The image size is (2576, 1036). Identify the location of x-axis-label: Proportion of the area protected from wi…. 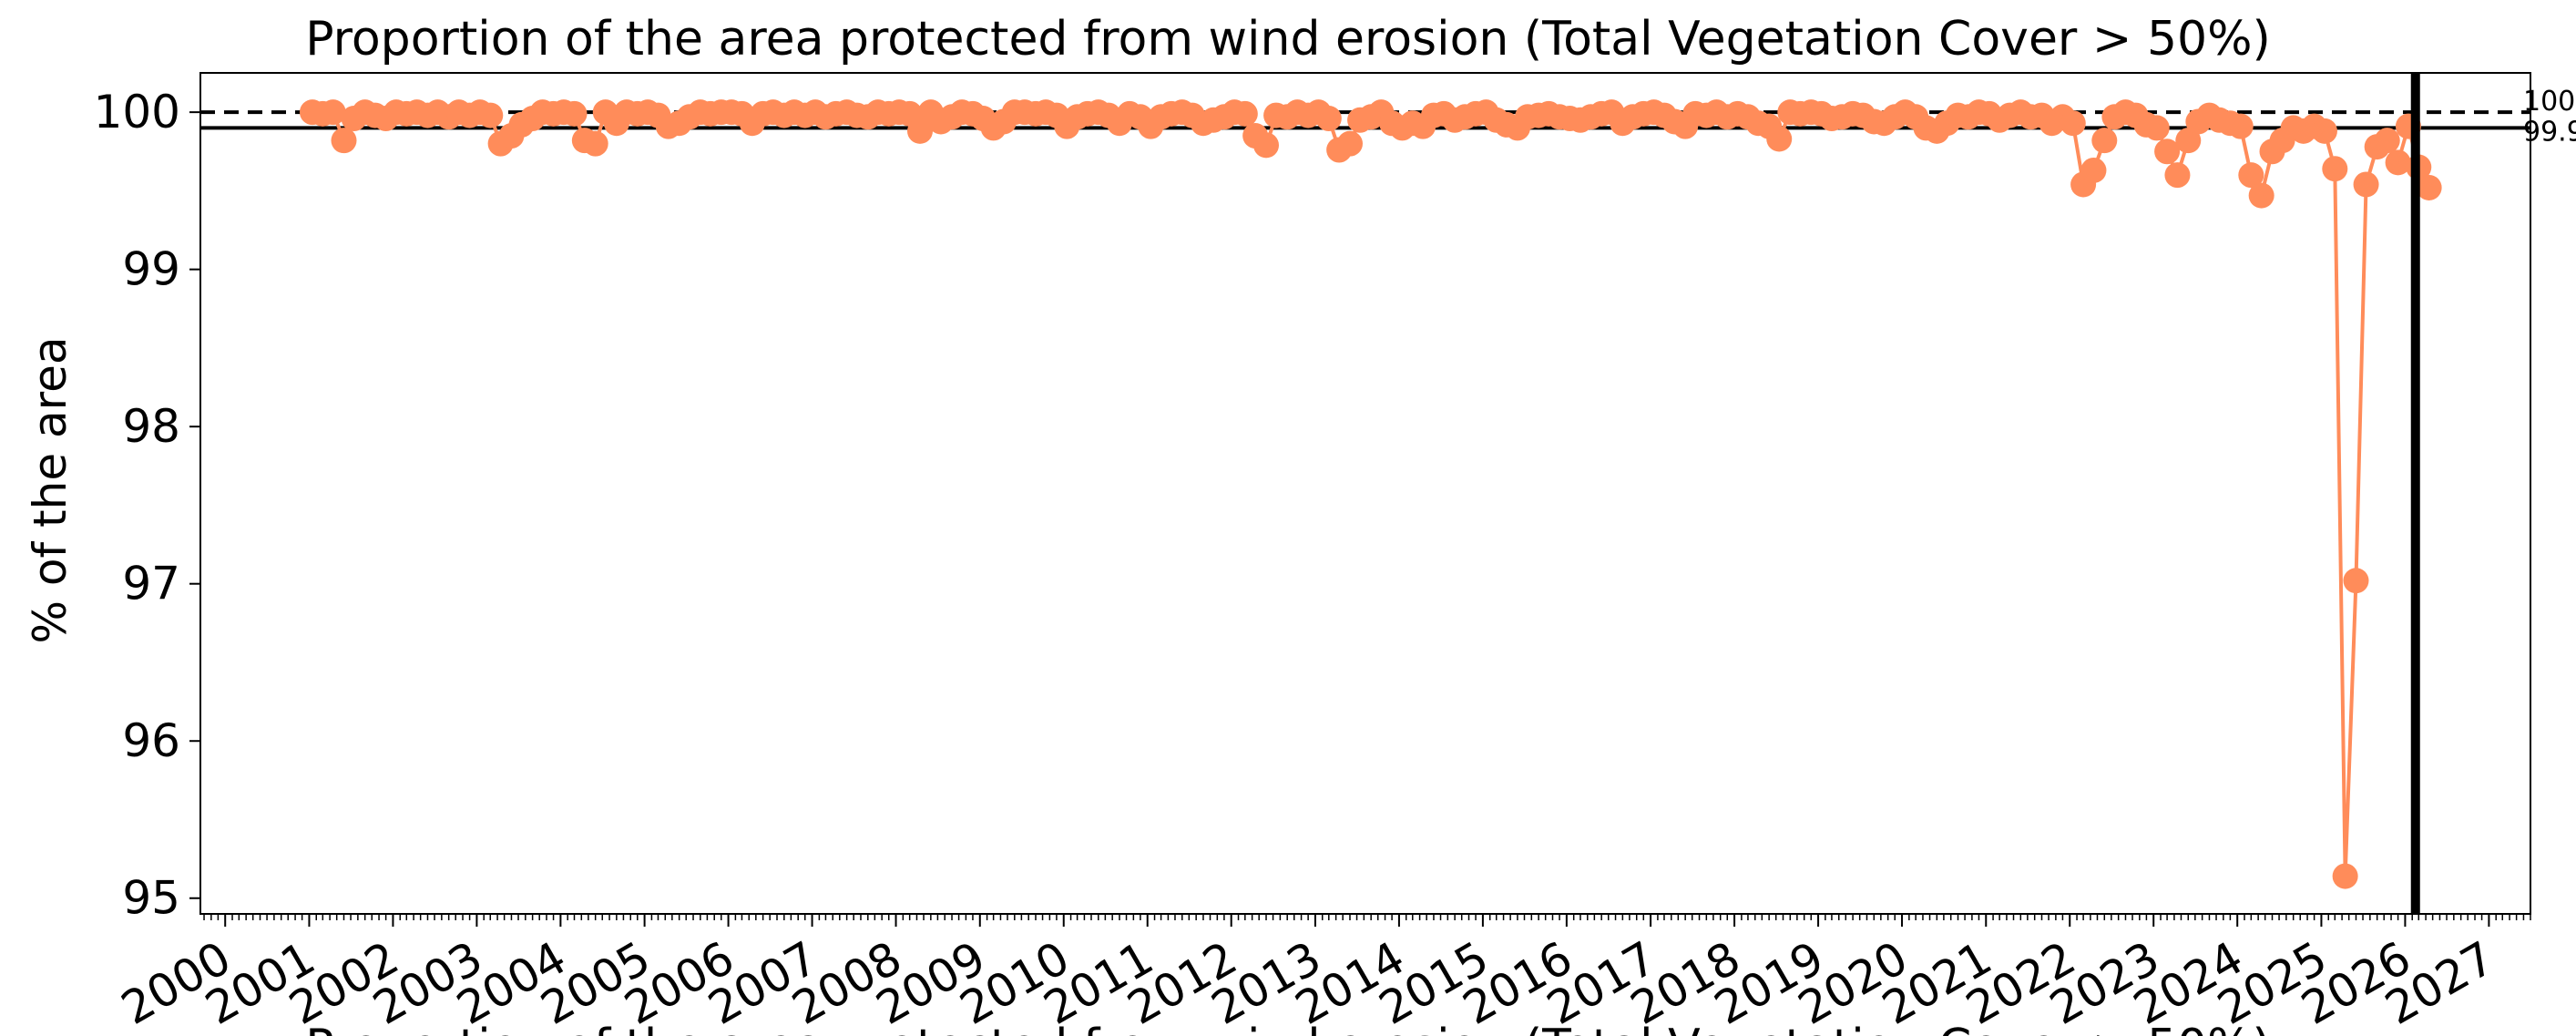
(1288, 1028).